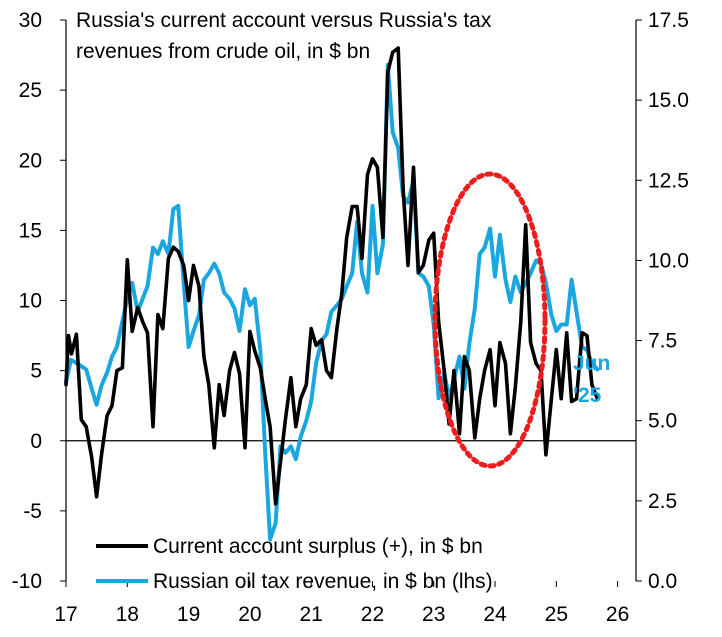 This screenshot has width=722, height=637. What do you see at coordinates (30, 20) in the screenshot?
I see `left-tick-label: 30` at bounding box center [30, 20].